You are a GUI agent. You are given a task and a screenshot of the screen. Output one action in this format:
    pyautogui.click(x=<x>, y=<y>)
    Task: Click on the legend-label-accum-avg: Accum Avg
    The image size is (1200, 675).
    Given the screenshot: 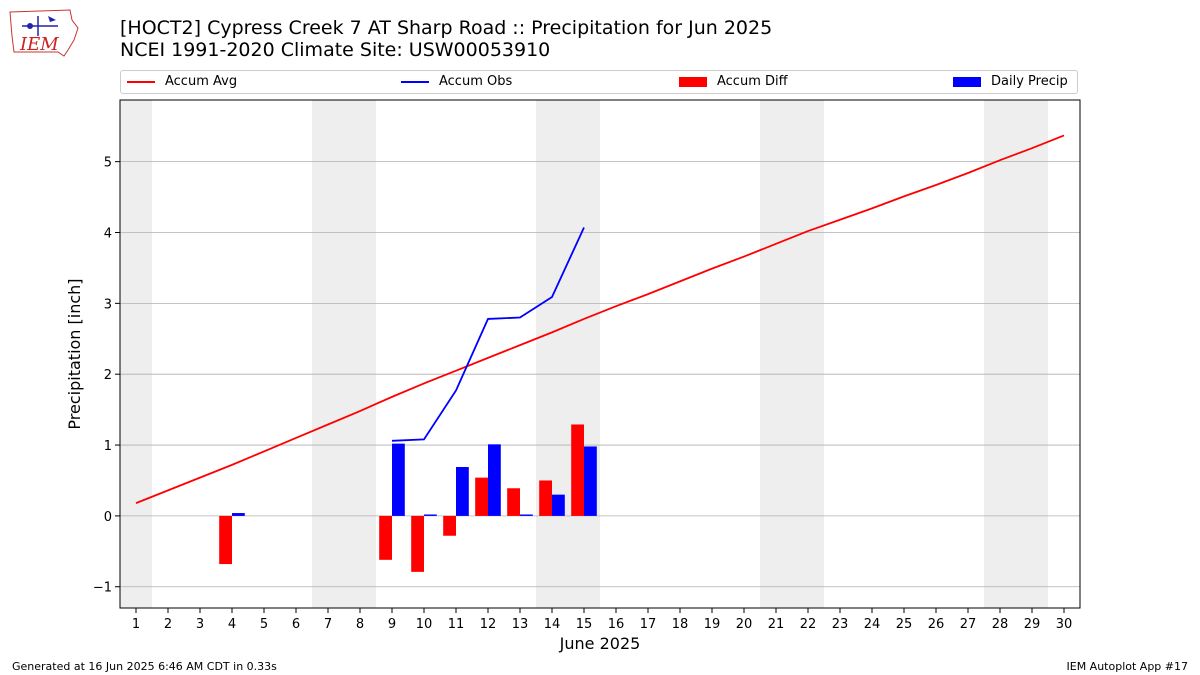 What is the action you would take?
    pyautogui.click(x=201, y=81)
    